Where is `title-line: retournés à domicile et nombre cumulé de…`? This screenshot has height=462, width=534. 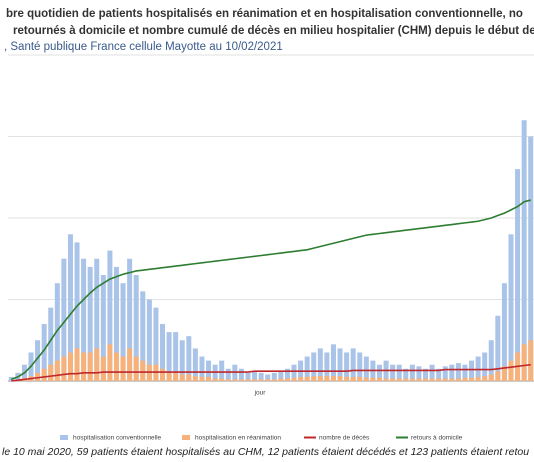 title-line: retournés à domicile et nombre cumulé de… is located at coordinates (273, 31).